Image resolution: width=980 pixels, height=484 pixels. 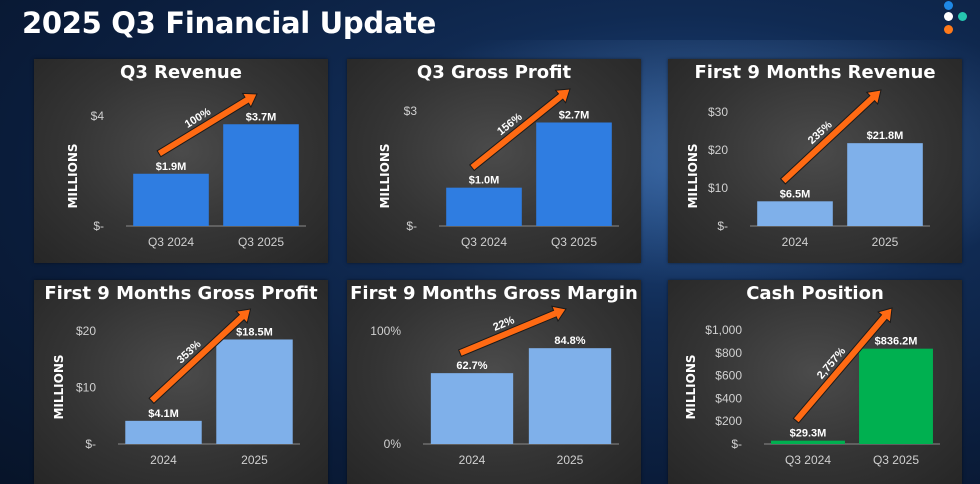 What do you see at coordinates (815, 293) in the screenshot?
I see `chart-title: Cash Position` at bounding box center [815, 293].